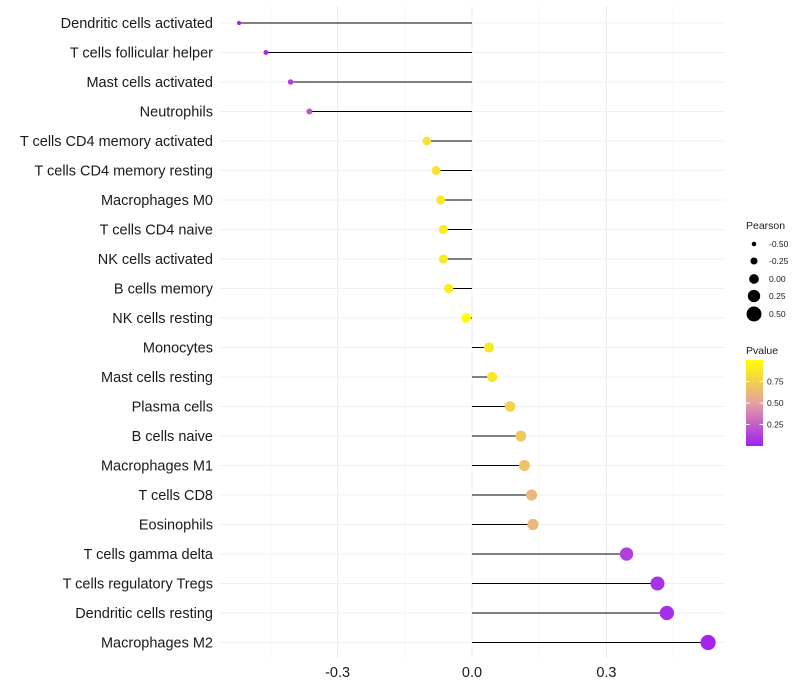 The width and height of the screenshot is (800, 700). Describe the element at coordinates (164, 290) in the screenshot. I see `category-label: B cells memory` at that location.